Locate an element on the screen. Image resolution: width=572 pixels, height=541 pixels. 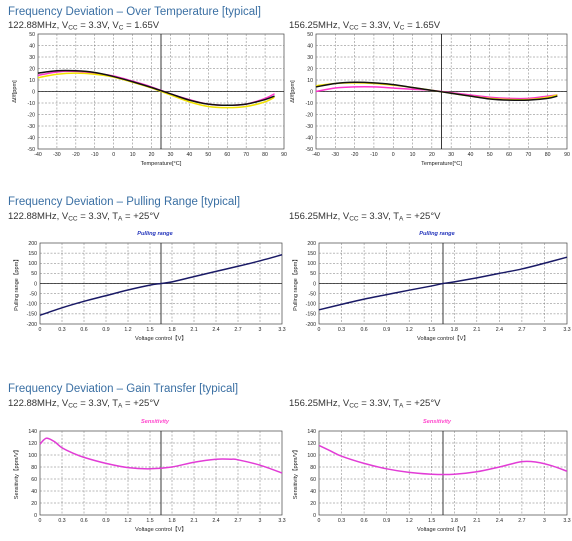
chart-subtitle-pull-156: 156.25MHz, VCC = 3.3V, TA = +25°V is located at coordinates (365, 217).